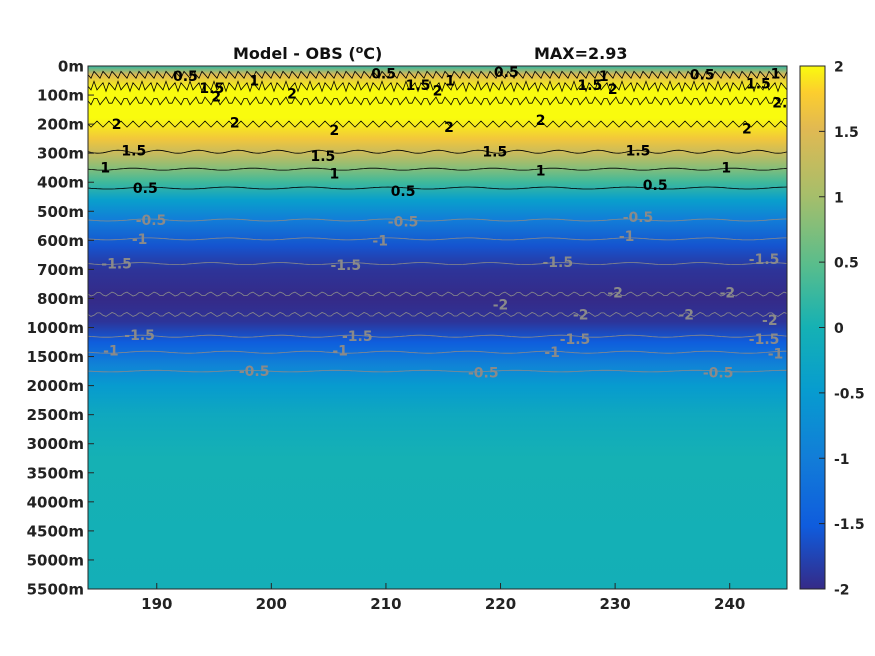  Describe the element at coordinates (849, 394) in the screenshot. I see `colorbar-tick-label: -0.5` at that location.